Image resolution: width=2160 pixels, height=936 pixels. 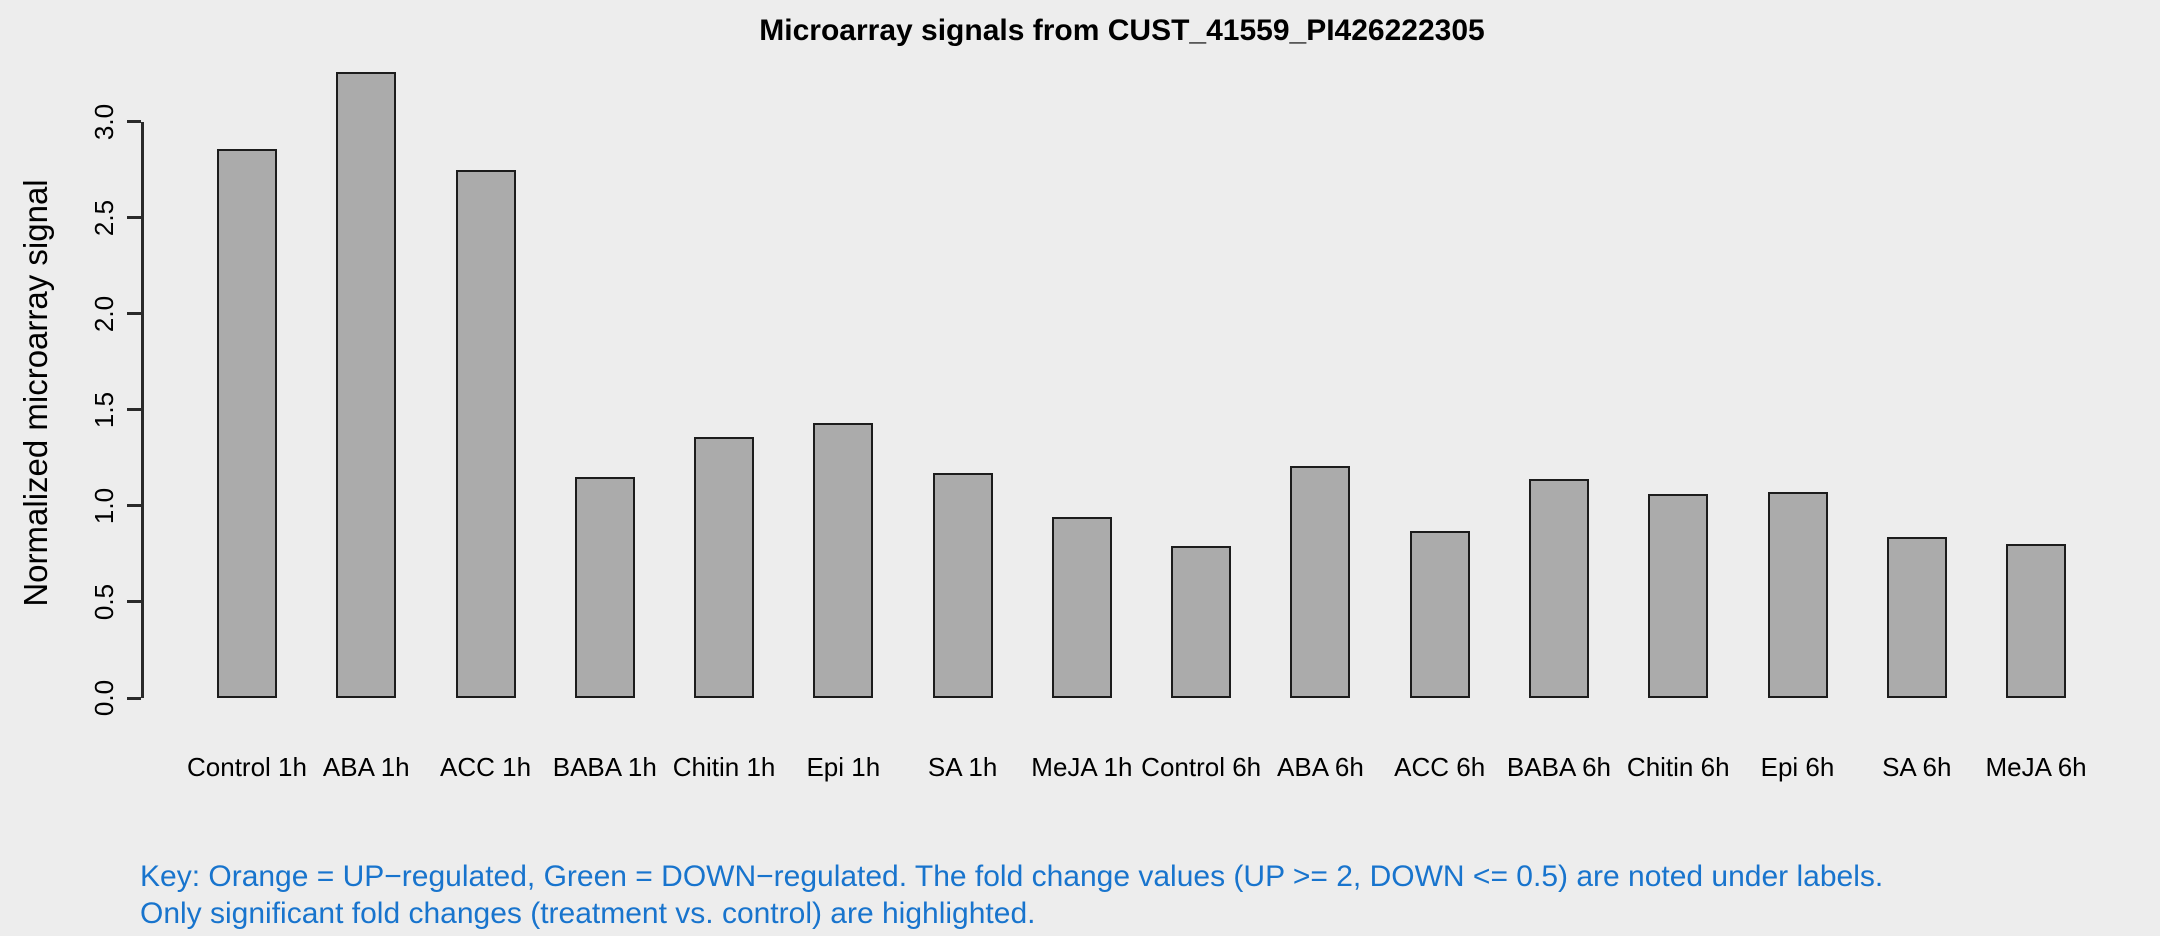 What do you see at coordinates (35, 393) in the screenshot?
I see `y-axis-label: Normalized microarray signal` at bounding box center [35, 393].